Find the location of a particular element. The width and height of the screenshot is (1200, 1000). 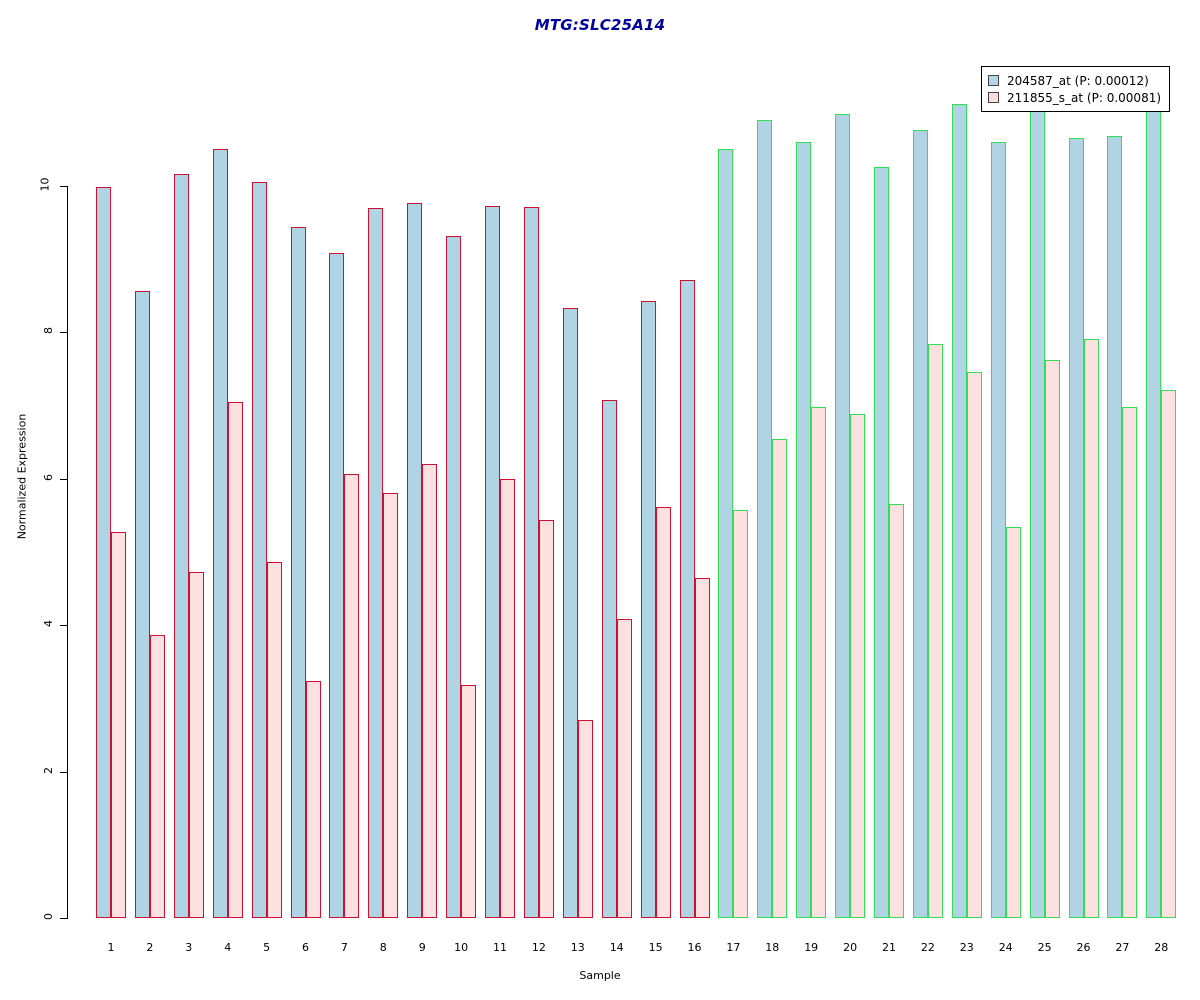

page-title: MTG:SLC25A14 is located at coordinates (600, 25).